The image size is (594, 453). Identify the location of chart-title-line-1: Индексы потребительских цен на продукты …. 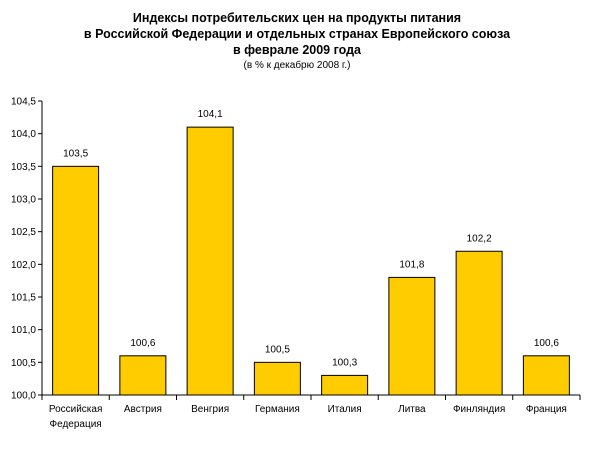
(297, 18).